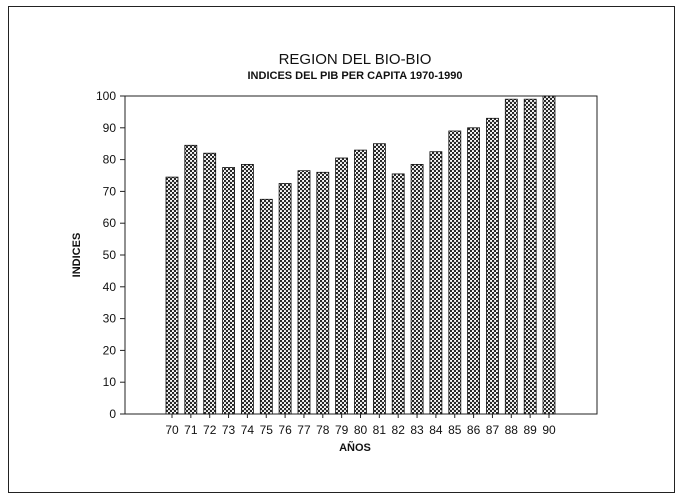 The image size is (685, 501). What do you see at coordinates (436, 430) in the screenshot?
I see `x-tick-label-84: 84` at bounding box center [436, 430].